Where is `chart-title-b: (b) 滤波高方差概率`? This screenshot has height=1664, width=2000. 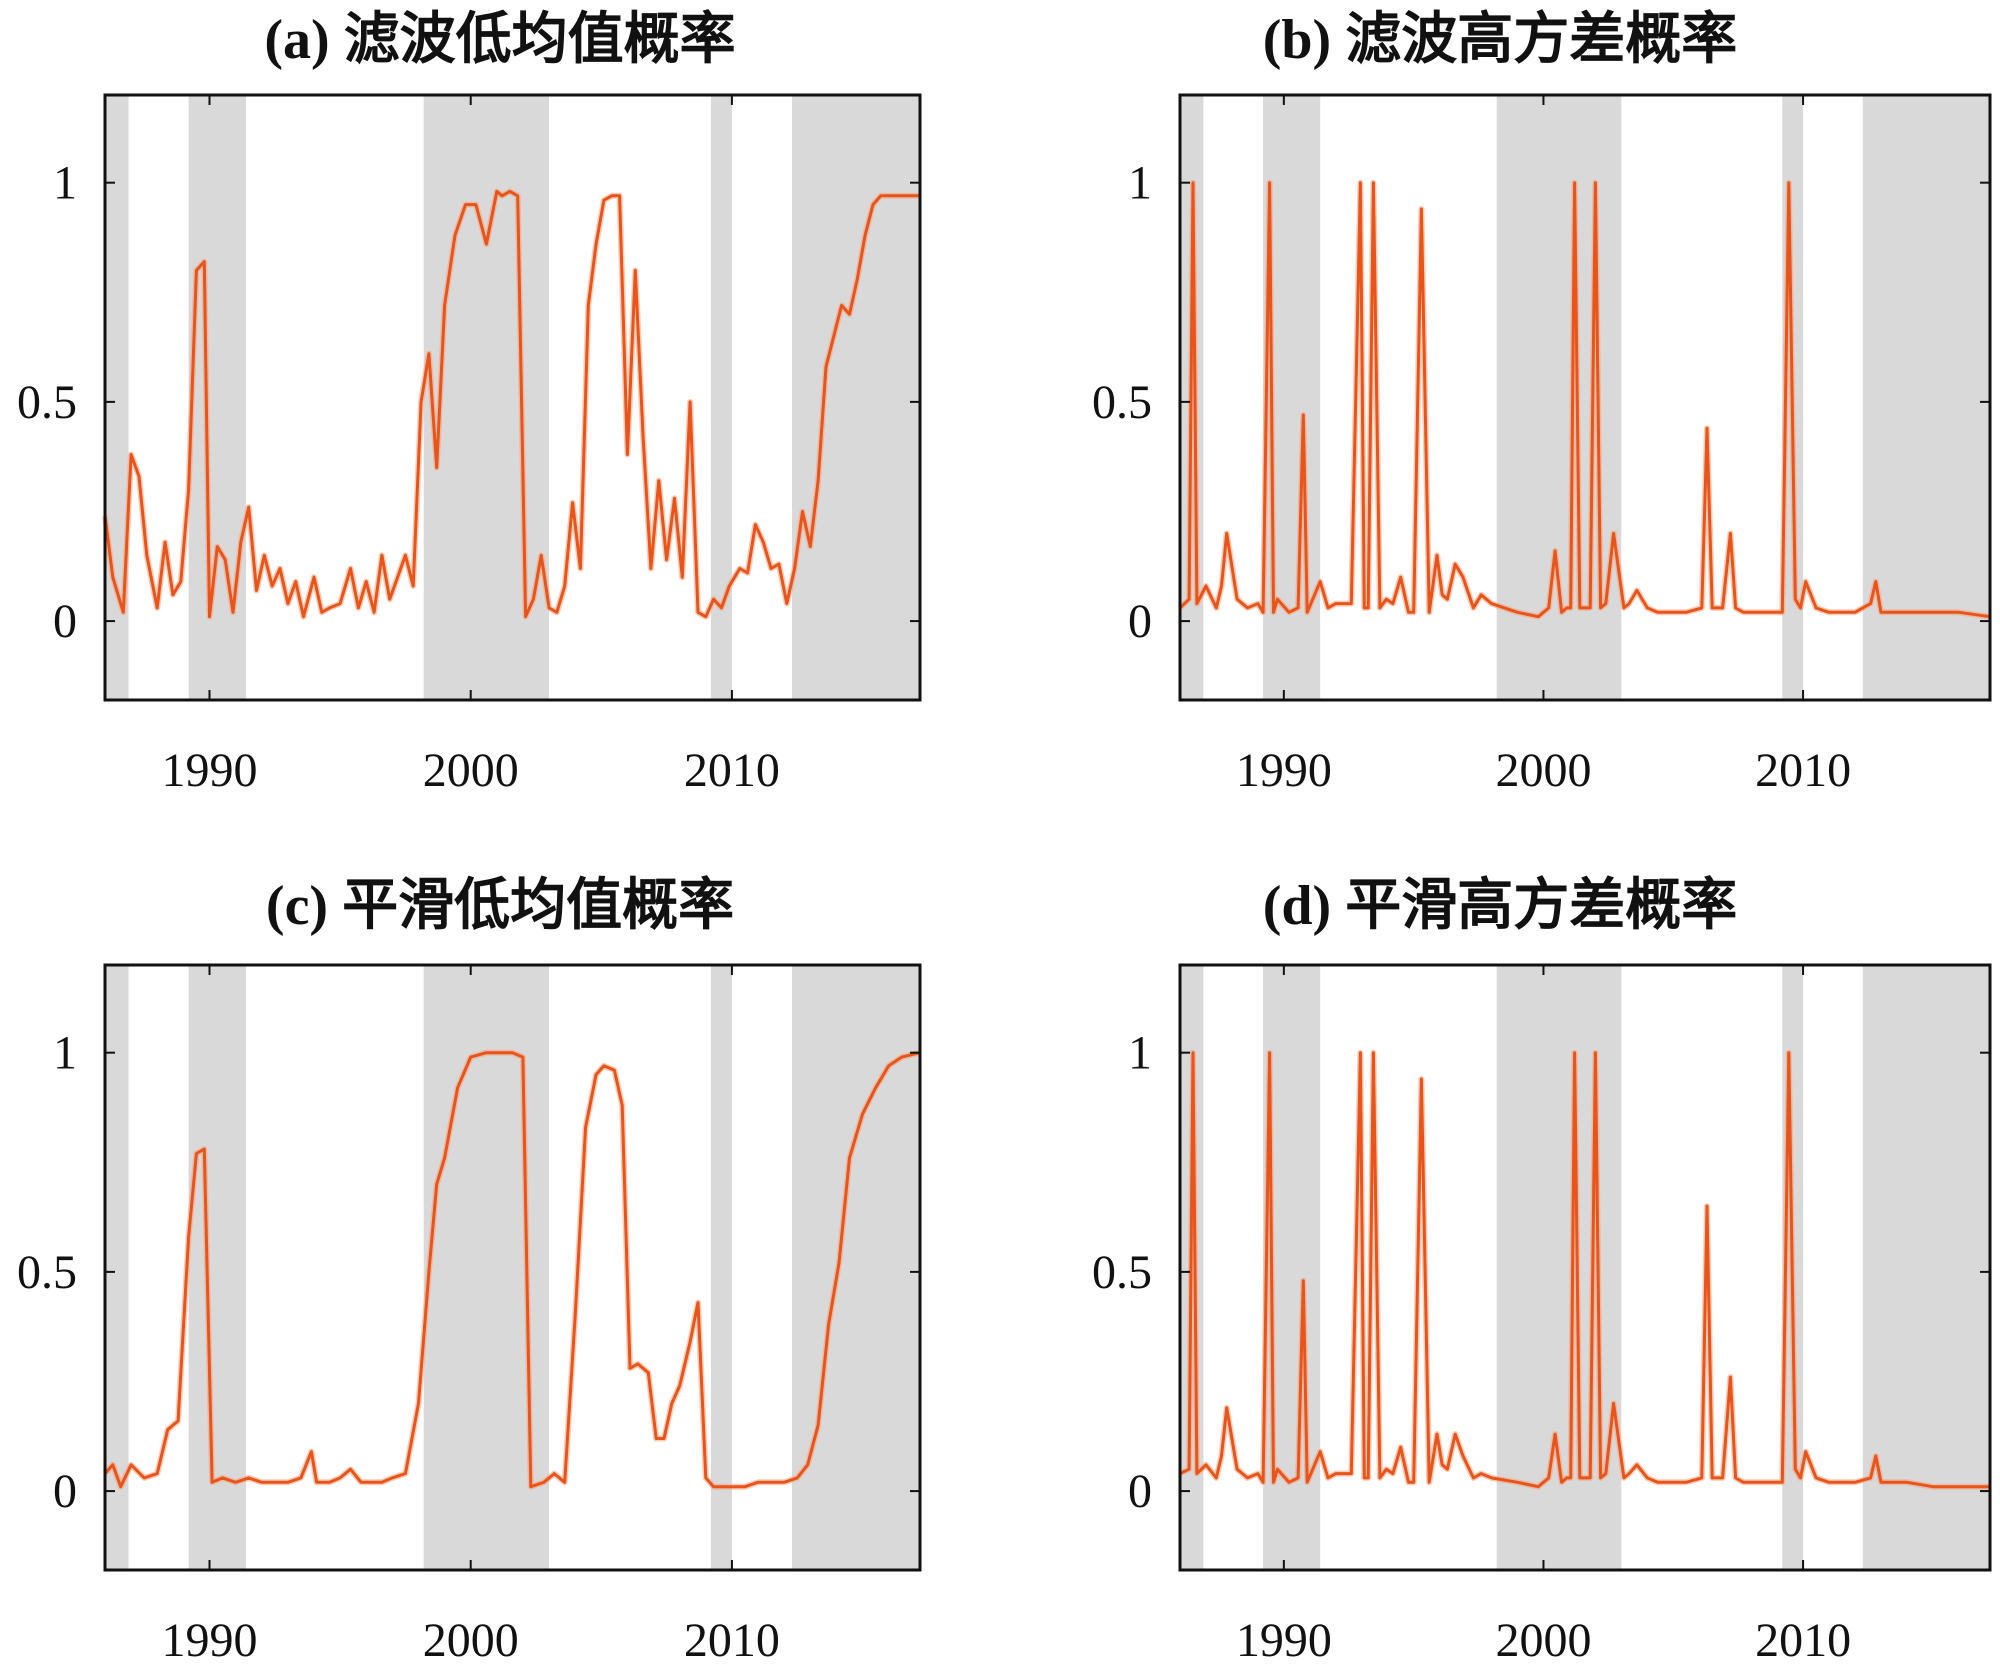
chart-title-b: (b) 滤波高方差概率 is located at coordinates (1500, 40).